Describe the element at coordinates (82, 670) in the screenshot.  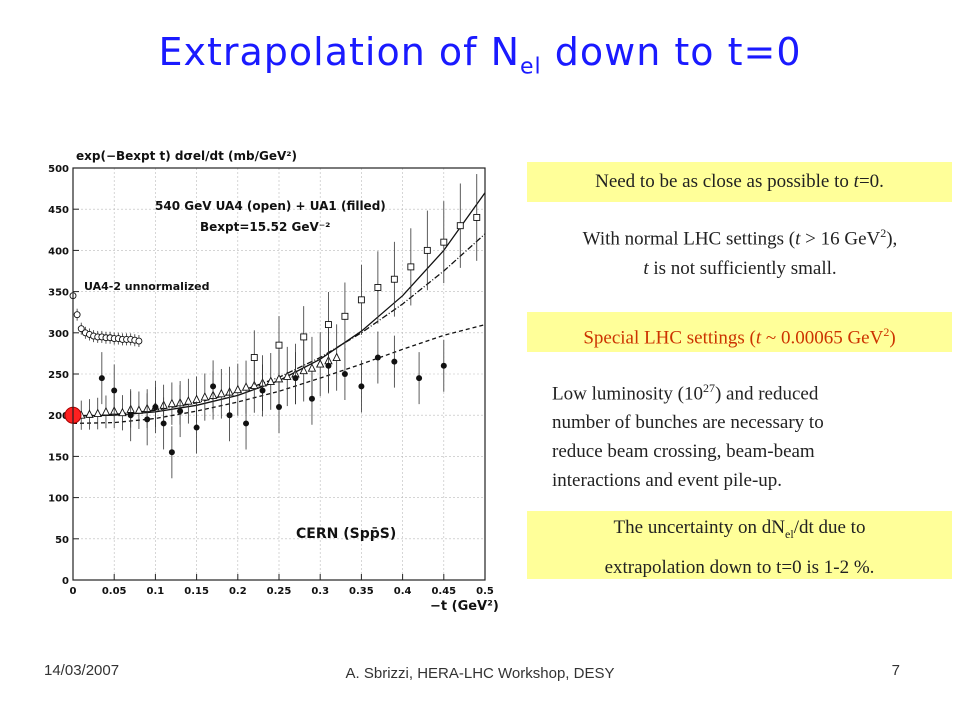
I see `footer-date: 14/03/2007` at that location.